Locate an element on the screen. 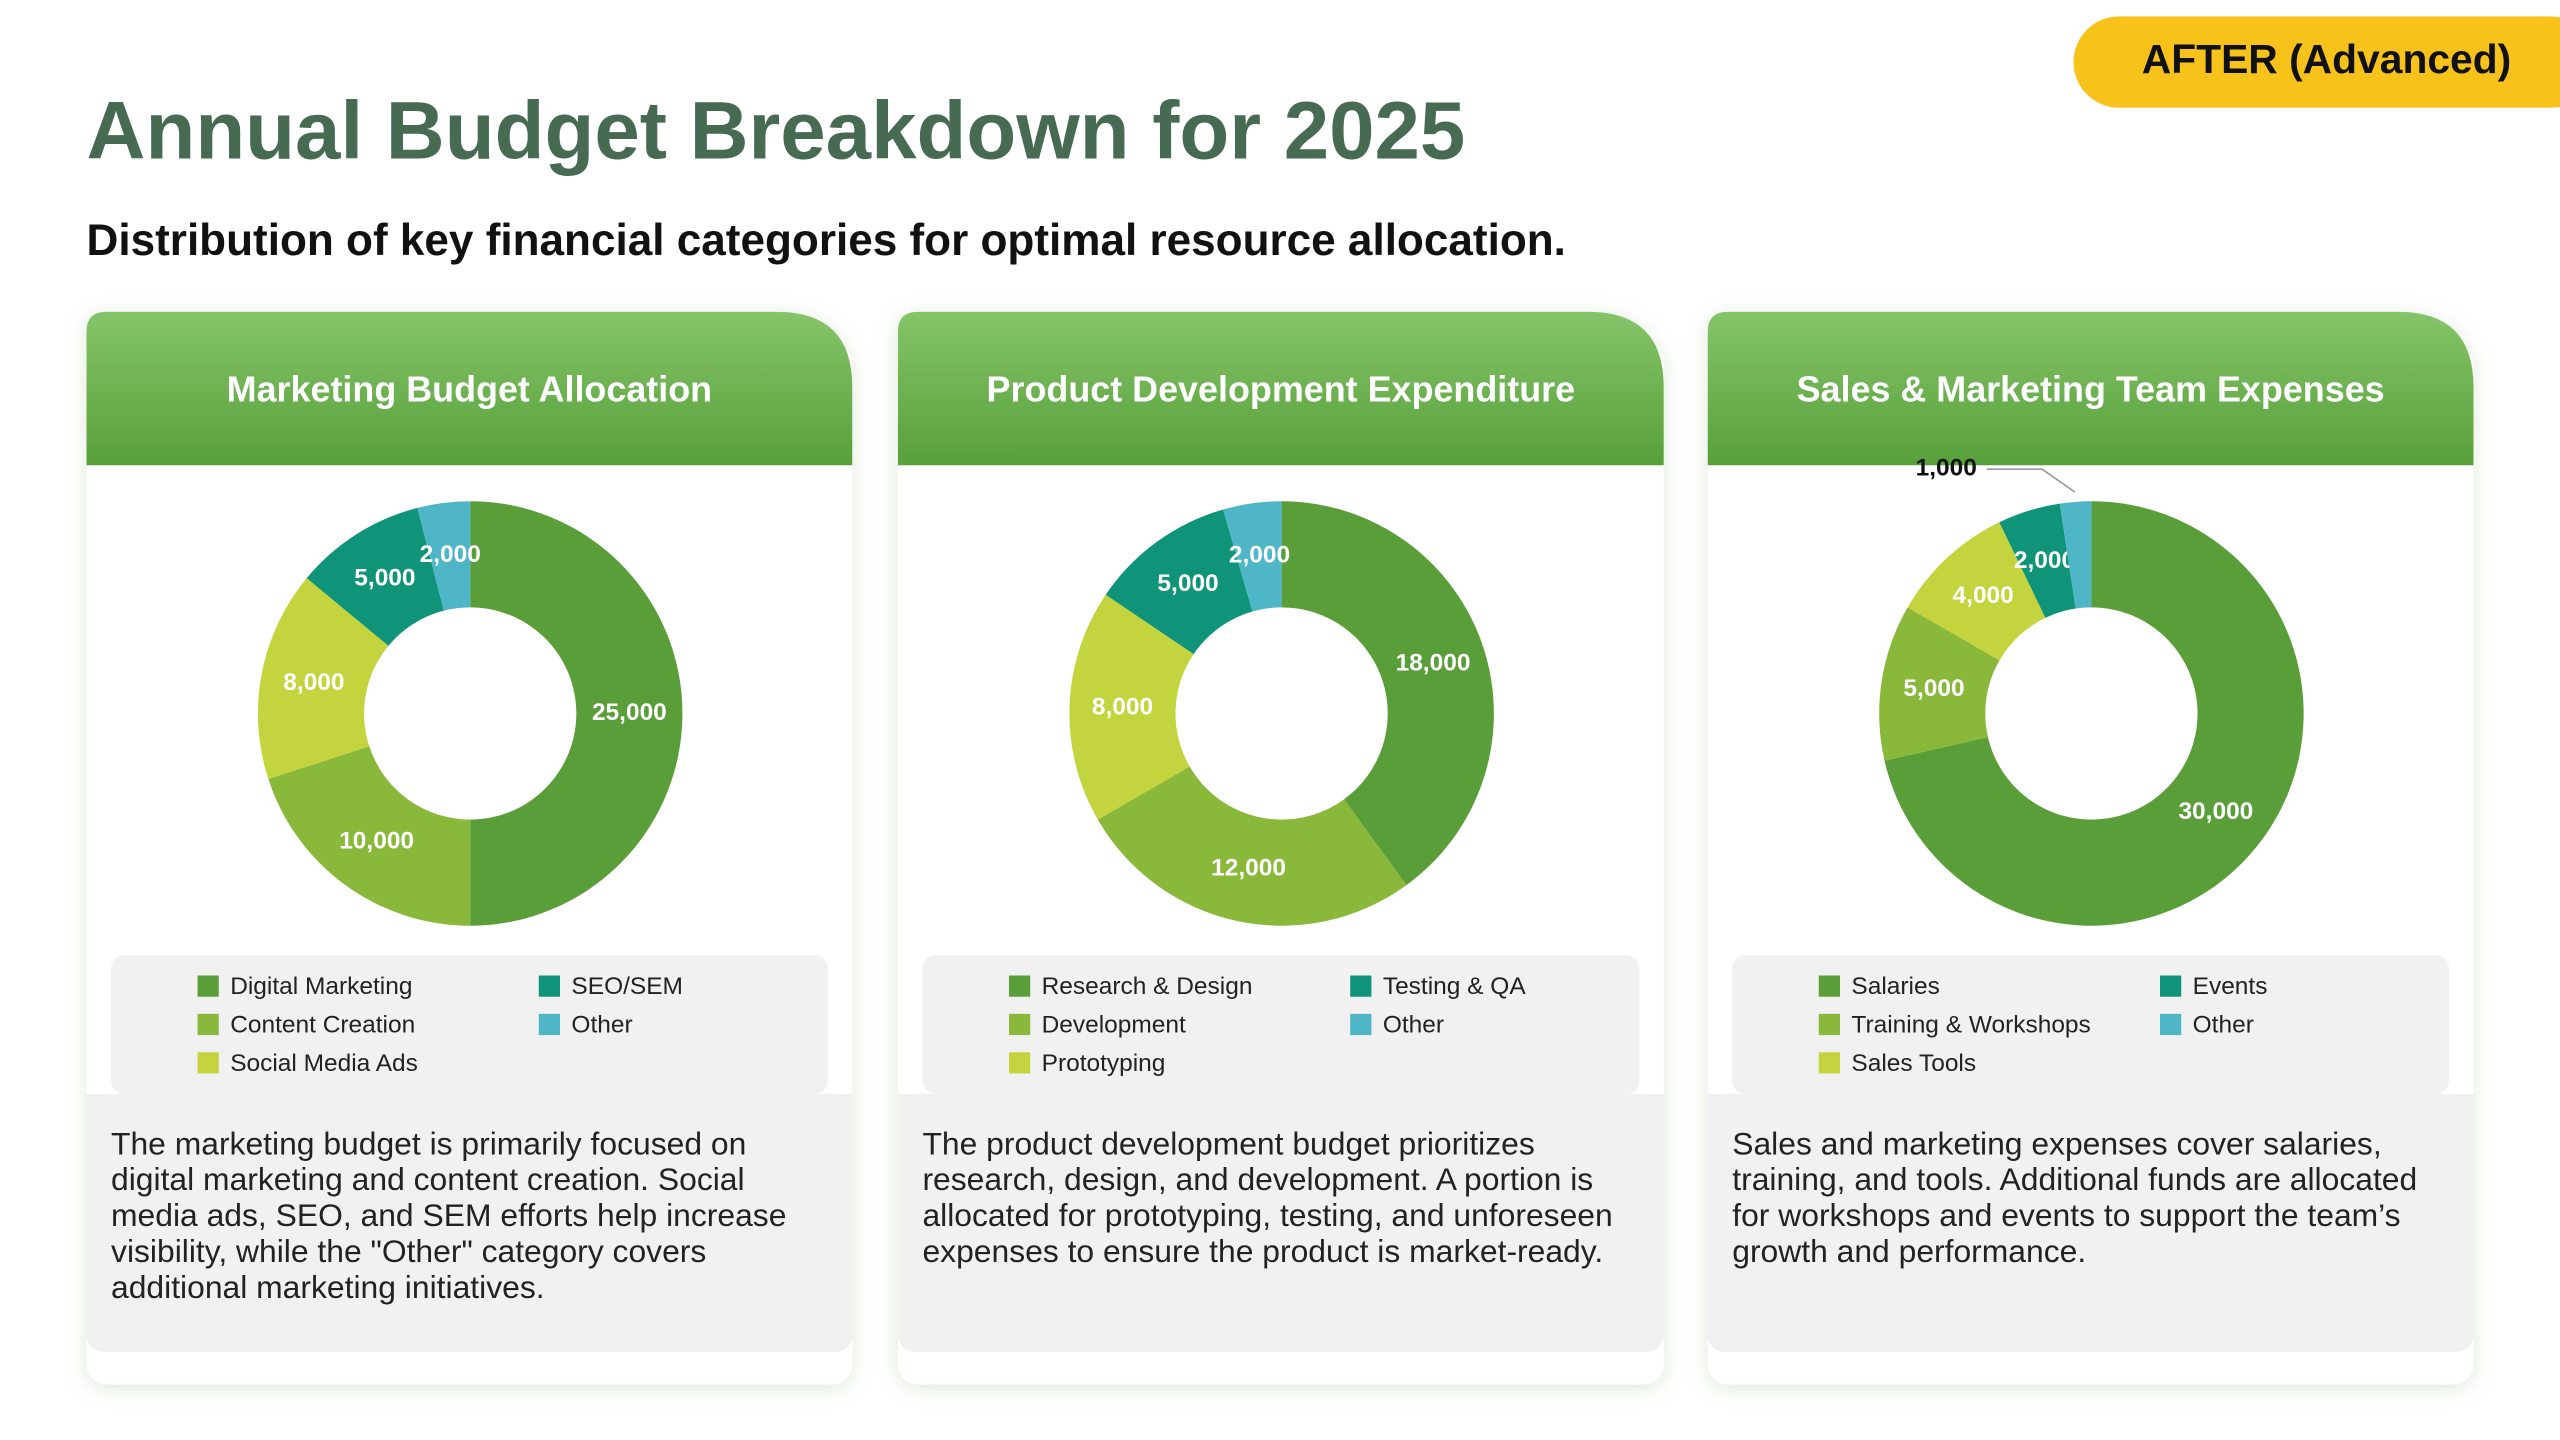 The width and height of the screenshot is (2560, 1440). value-label: 30,000 is located at coordinates (2215, 811).